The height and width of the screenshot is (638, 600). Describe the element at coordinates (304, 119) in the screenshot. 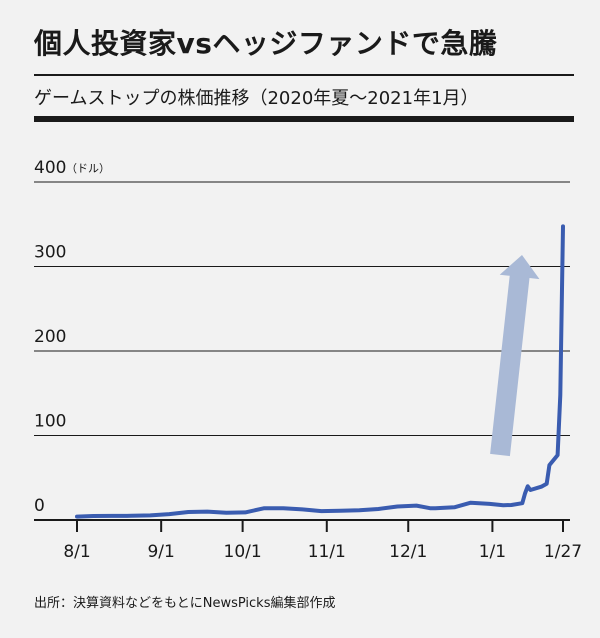

I see `subtitle-divider` at that location.